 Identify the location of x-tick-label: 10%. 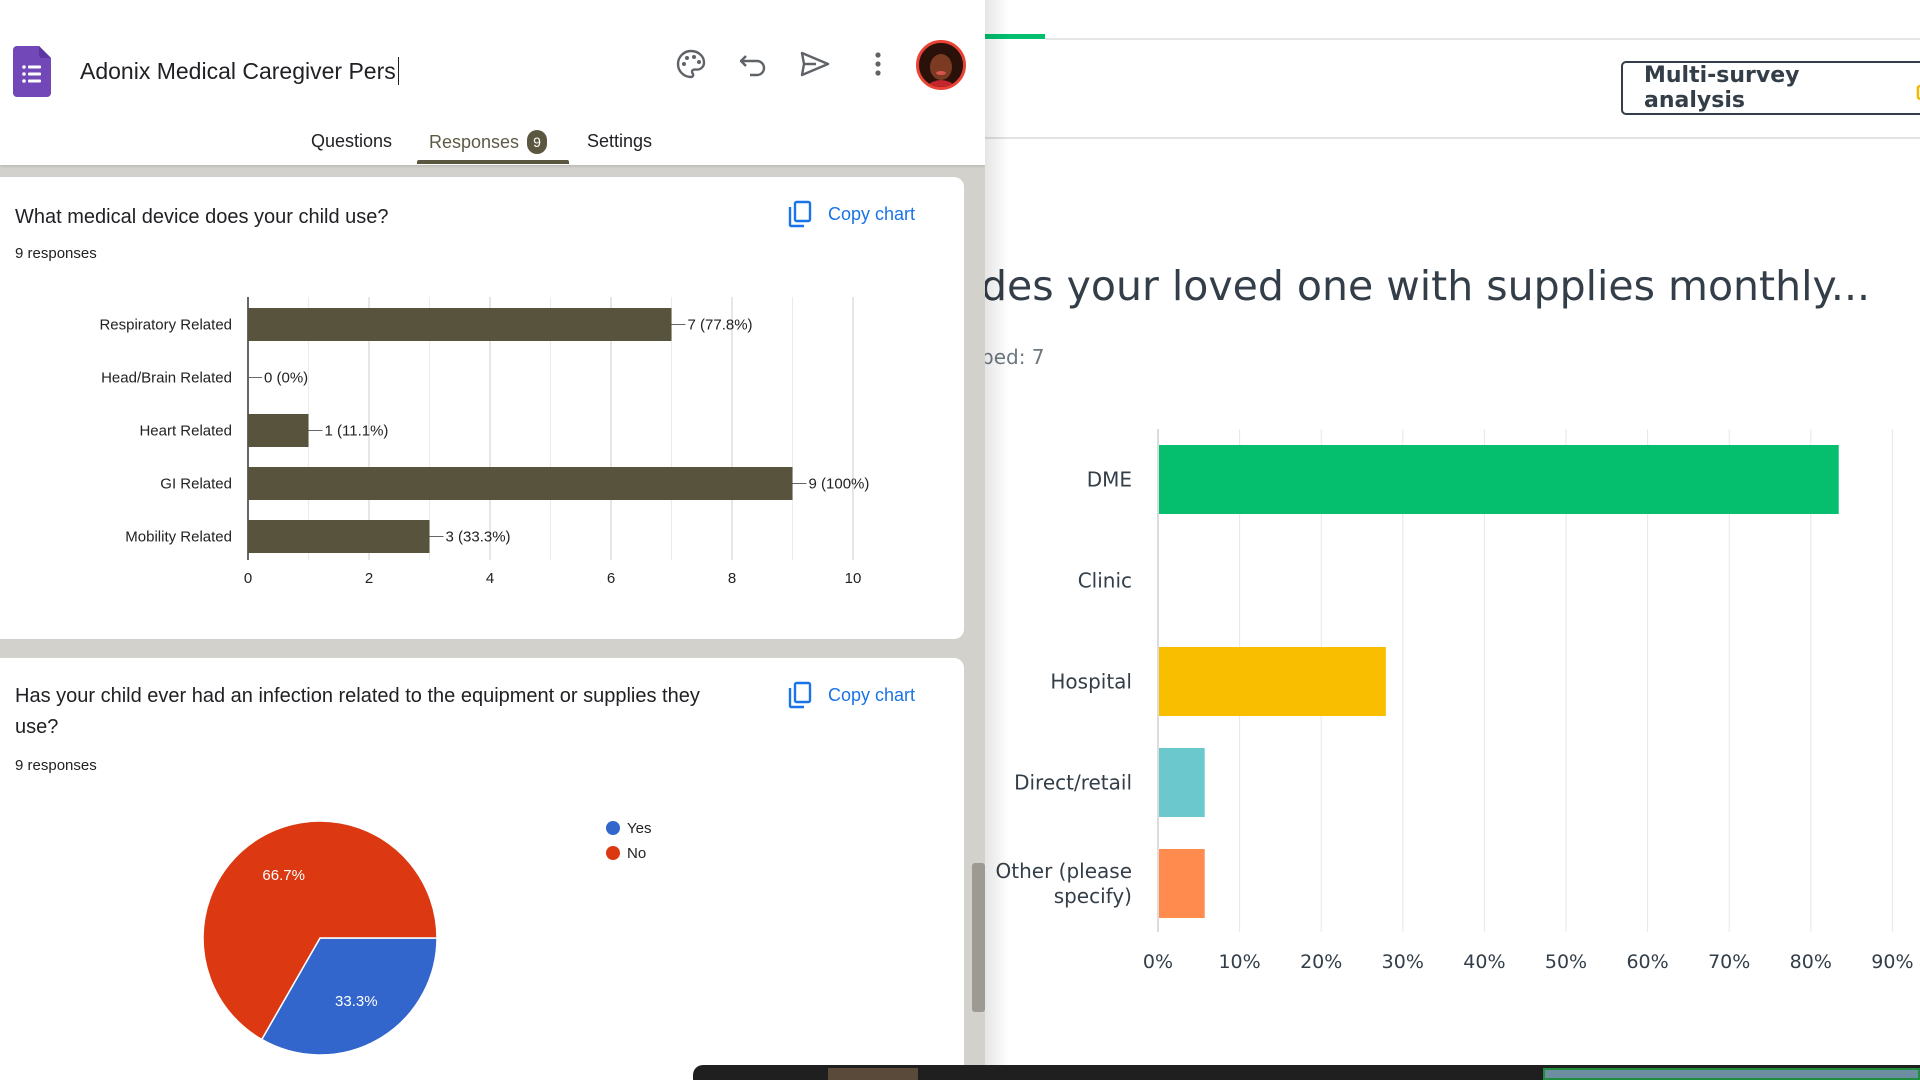
(1239, 962).